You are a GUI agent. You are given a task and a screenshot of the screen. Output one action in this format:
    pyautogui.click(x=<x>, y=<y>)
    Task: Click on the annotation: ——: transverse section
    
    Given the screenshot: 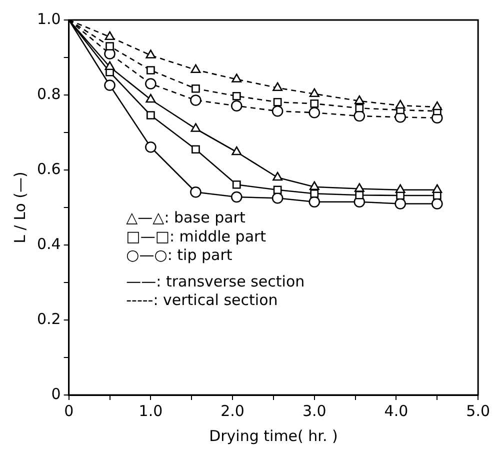 What is the action you would take?
    pyautogui.click(x=215, y=281)
    